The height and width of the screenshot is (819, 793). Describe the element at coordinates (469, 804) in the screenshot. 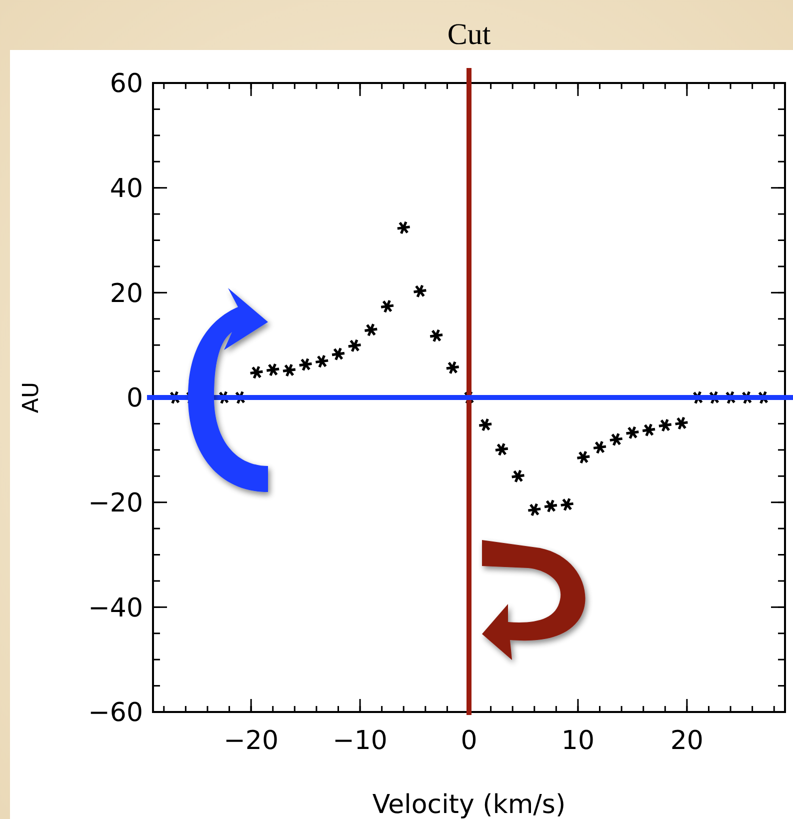

I see `x-axis-title: Velocity (km/s)` at that location.